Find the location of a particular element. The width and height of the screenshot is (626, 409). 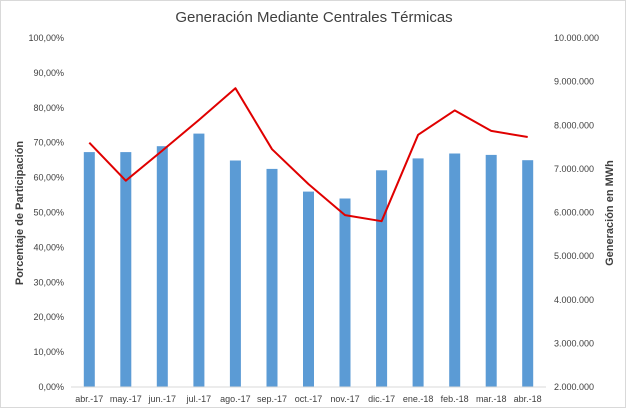

x-tick-label: mar.-18 is located at coordinates (491, 399).